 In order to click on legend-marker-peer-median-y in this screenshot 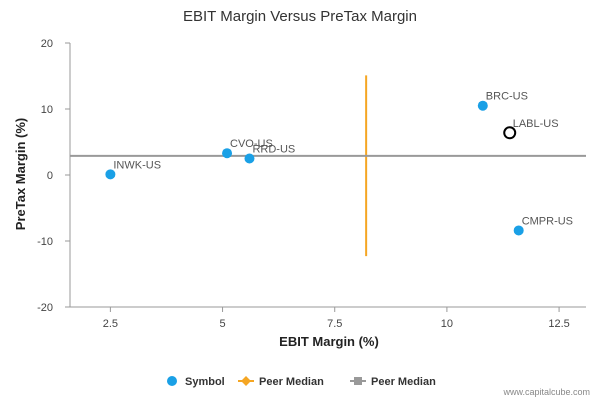, I will do `click(358, 381)`.